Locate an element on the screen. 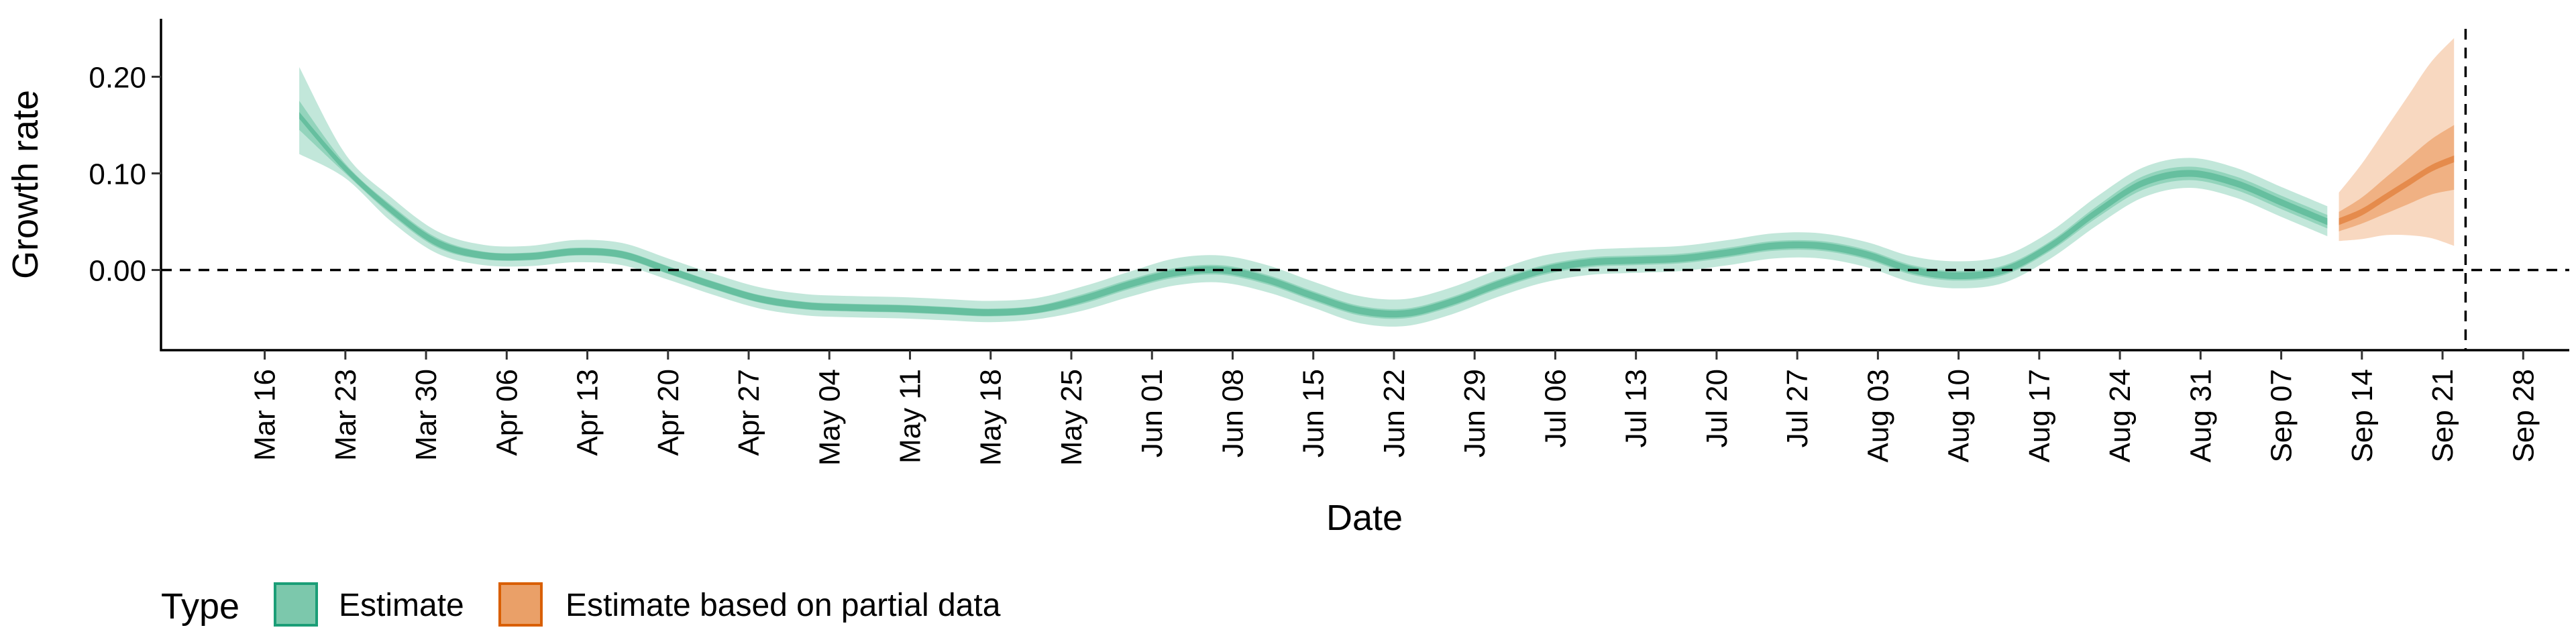  x-tick-label: May 25 is located at coordinates (1071, 417).